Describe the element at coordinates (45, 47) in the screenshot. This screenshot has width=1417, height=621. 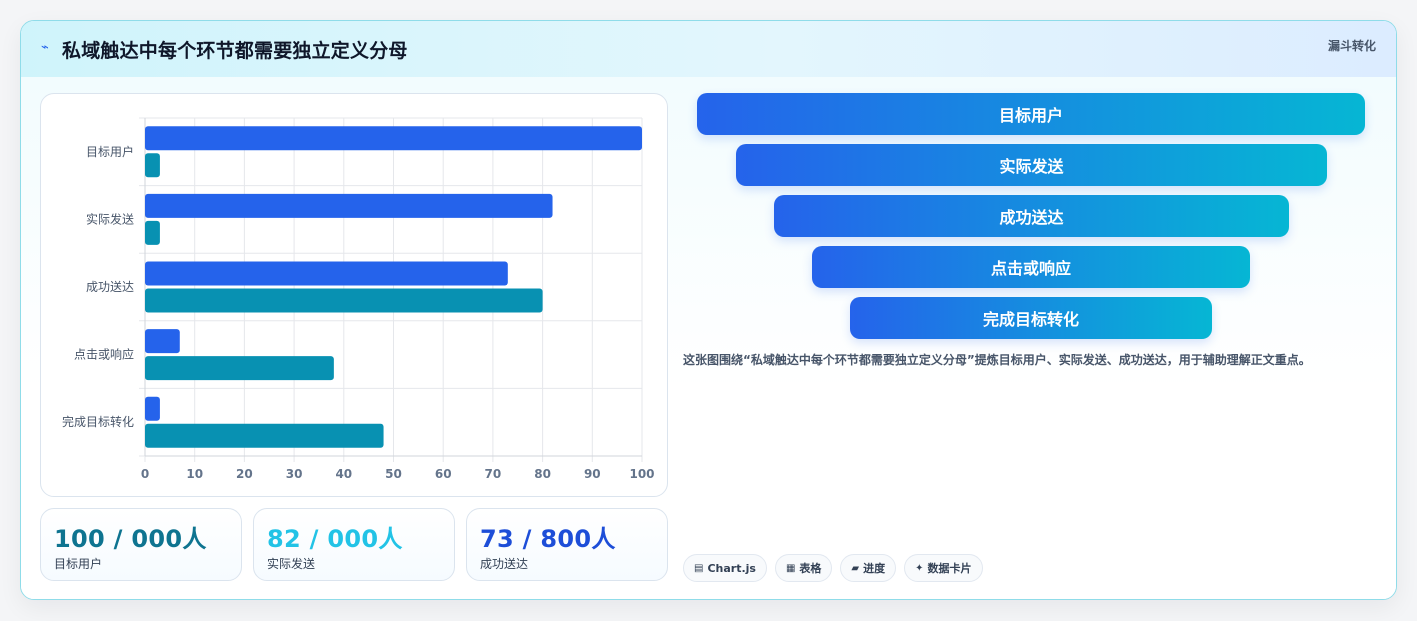
I see `bolt-icon: ⌁` at that location.